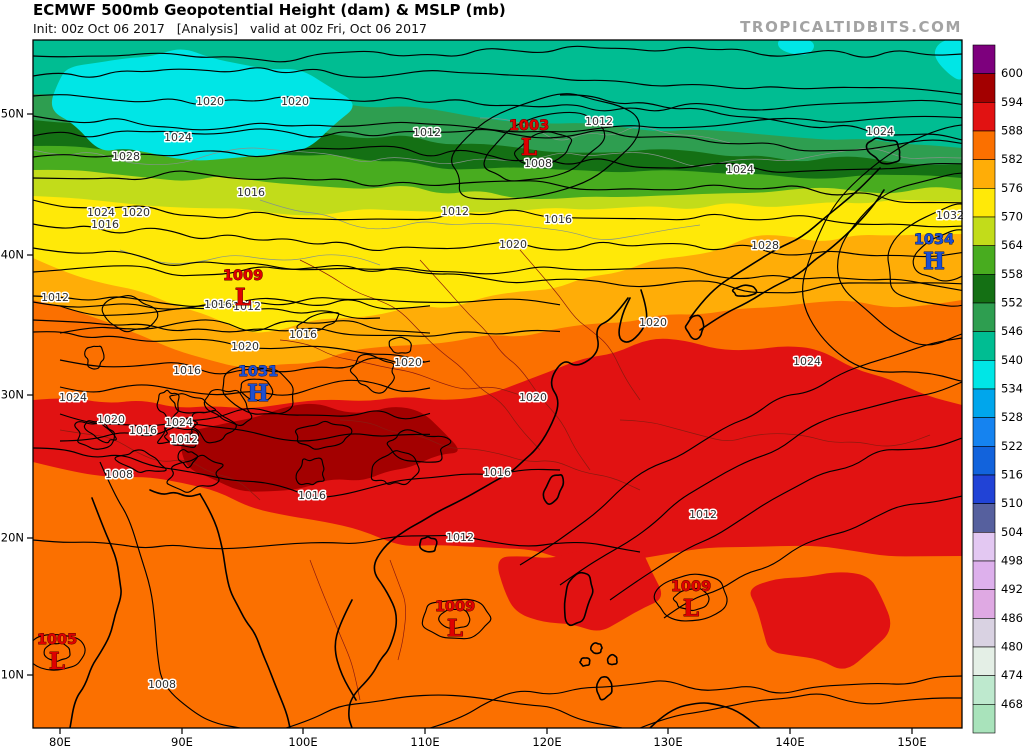 The height and width of the screenshot is (756, 1024). I want to click on colorbar-tick-label: 528, so click(1012, 417).